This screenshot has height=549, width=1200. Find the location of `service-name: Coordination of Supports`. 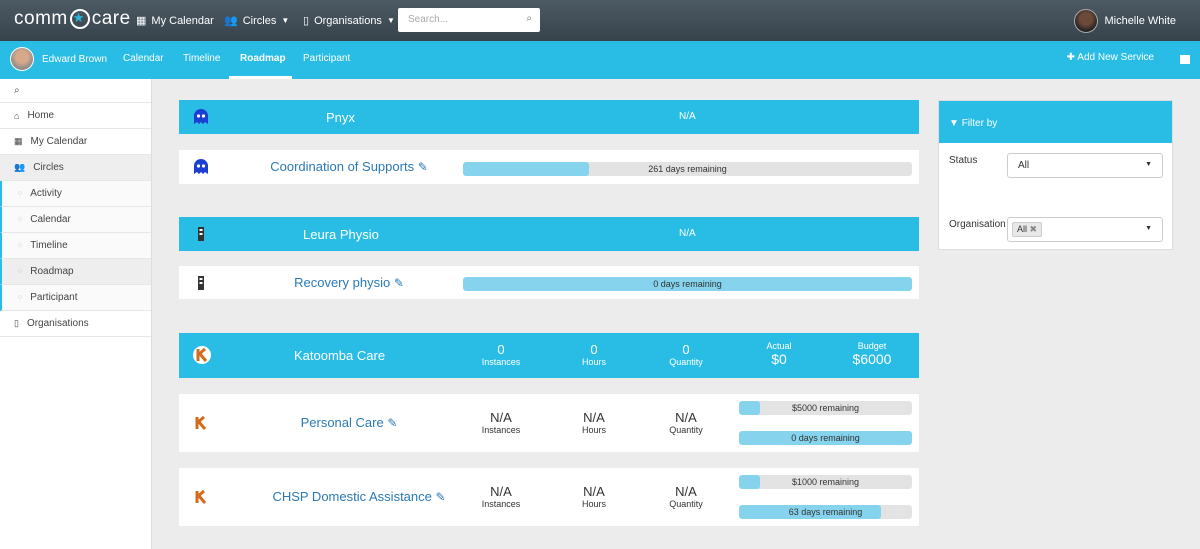

service-name: Coordination of Supports is located at coordinates (342, 166).